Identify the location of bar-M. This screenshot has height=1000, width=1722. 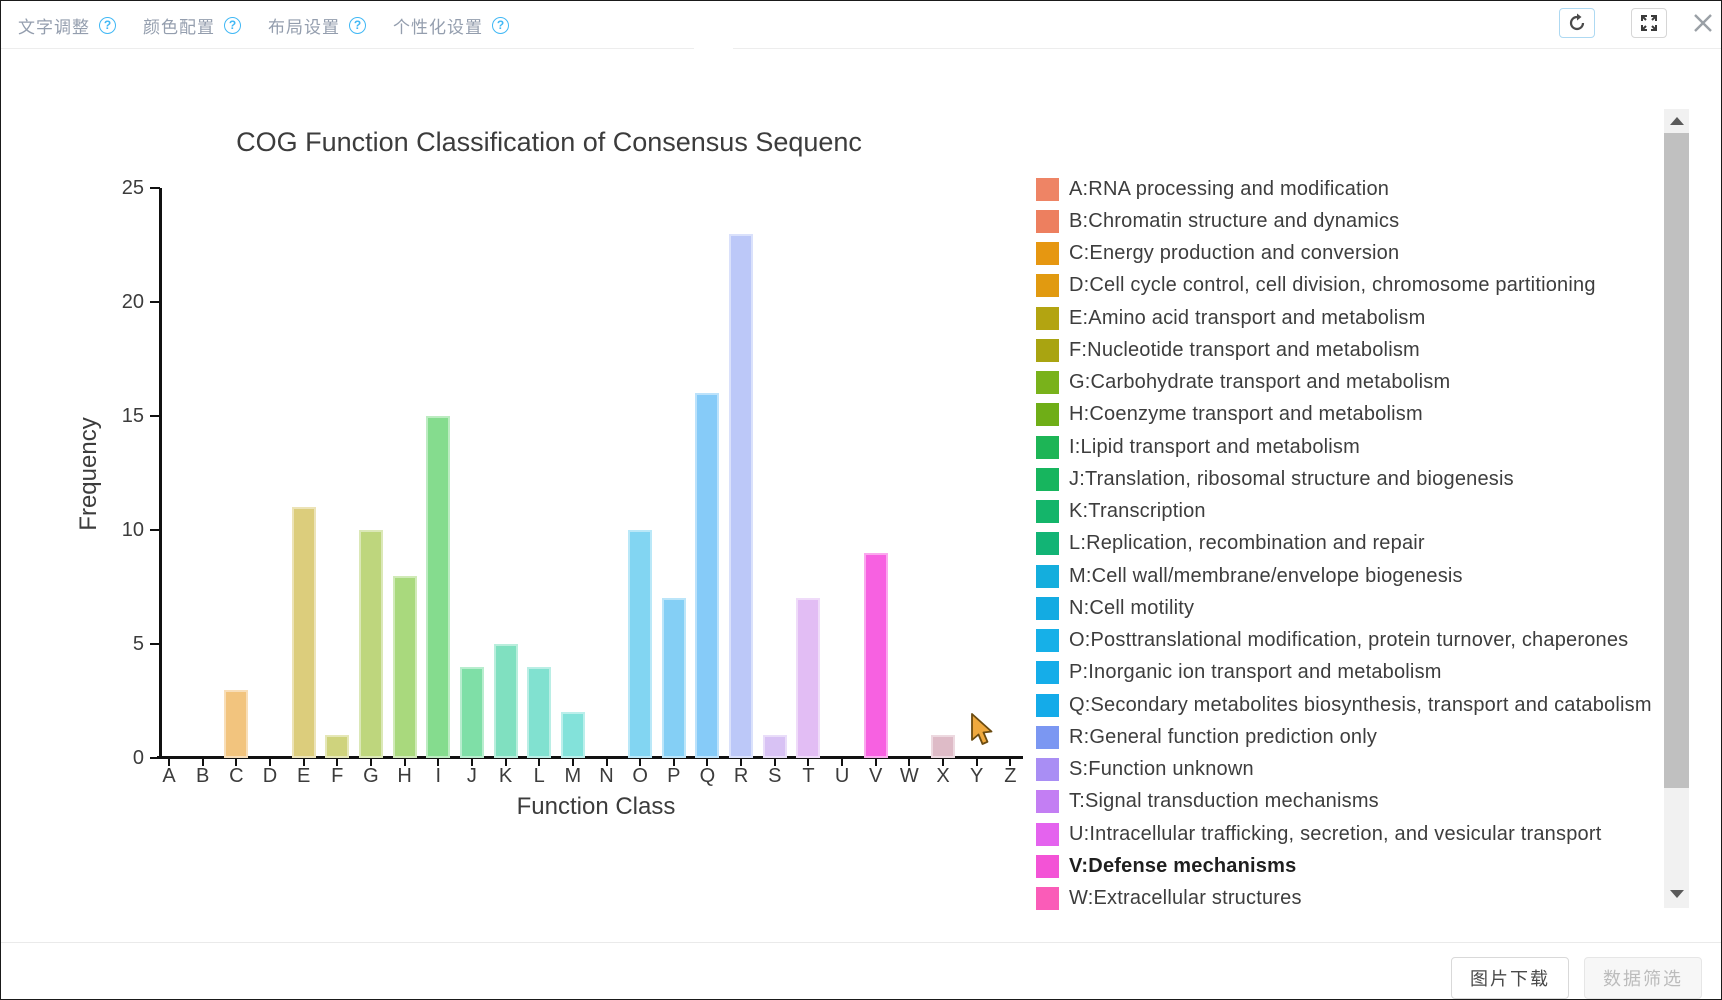
(572, 735).